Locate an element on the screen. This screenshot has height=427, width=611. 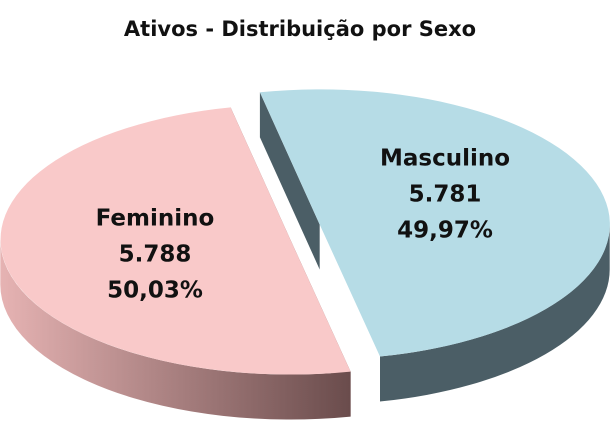
slice-category: Masculino is located at coordinates (445, 159).